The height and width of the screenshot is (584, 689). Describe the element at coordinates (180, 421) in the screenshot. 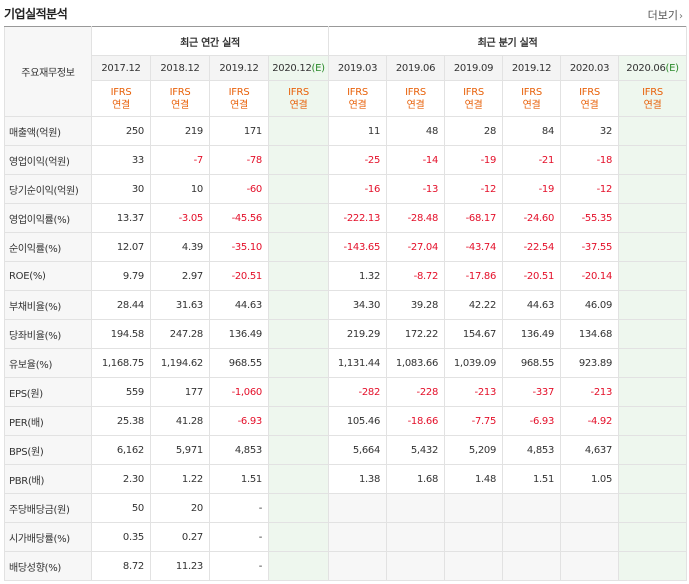

I see `value-cell: 41.28` at that location.